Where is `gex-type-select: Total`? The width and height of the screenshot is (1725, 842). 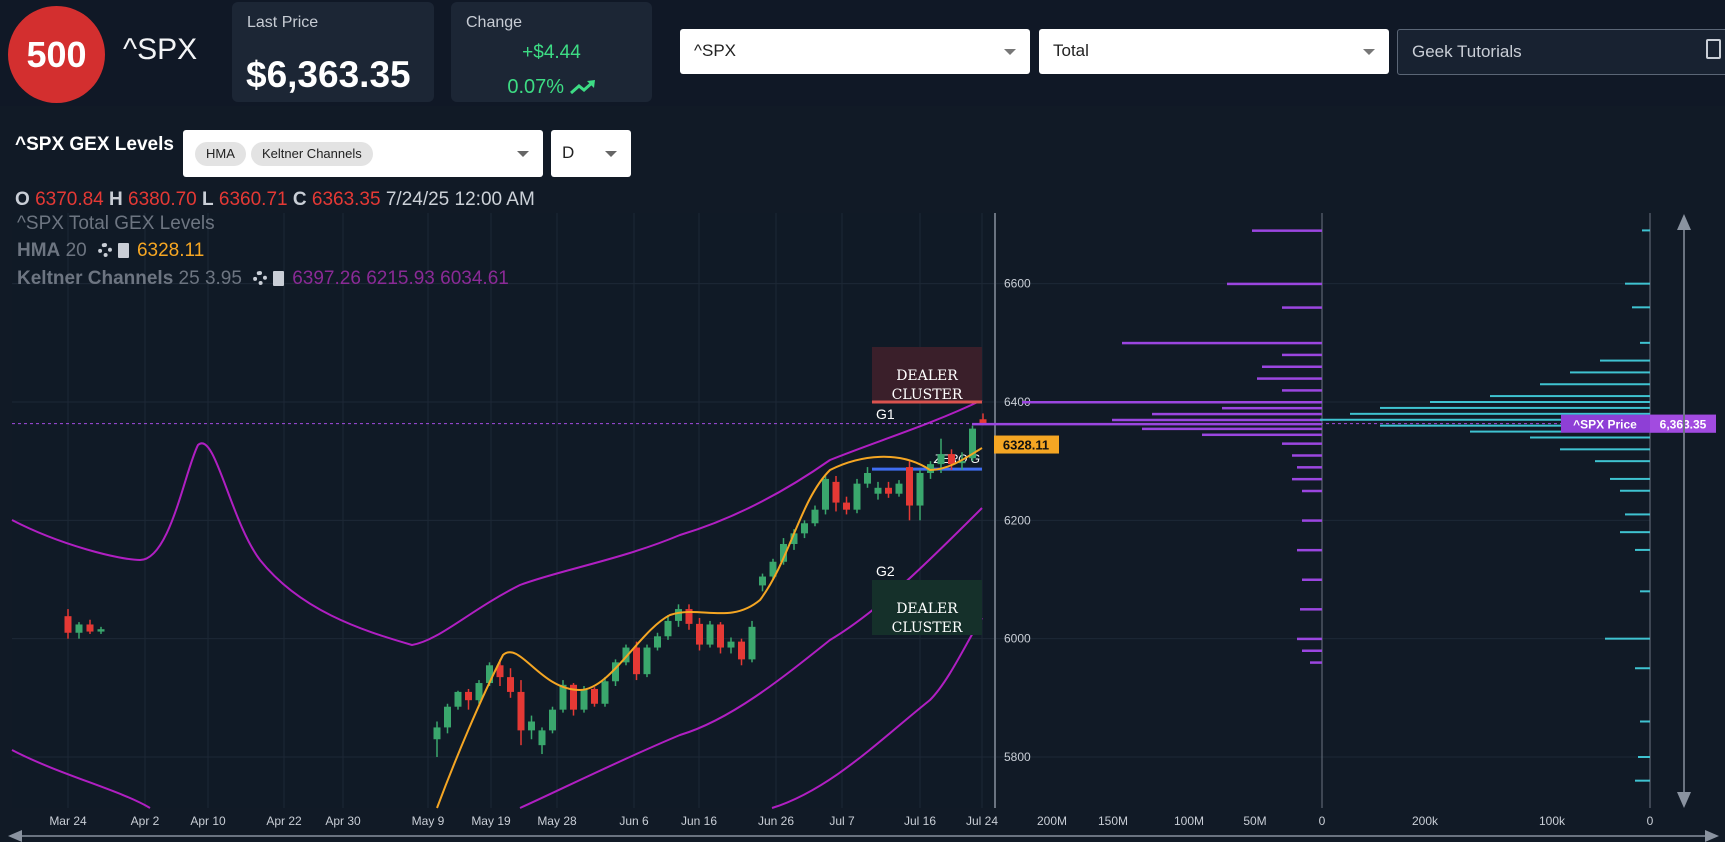 gex-type-select: Total is located at coordinates (1214, 51).